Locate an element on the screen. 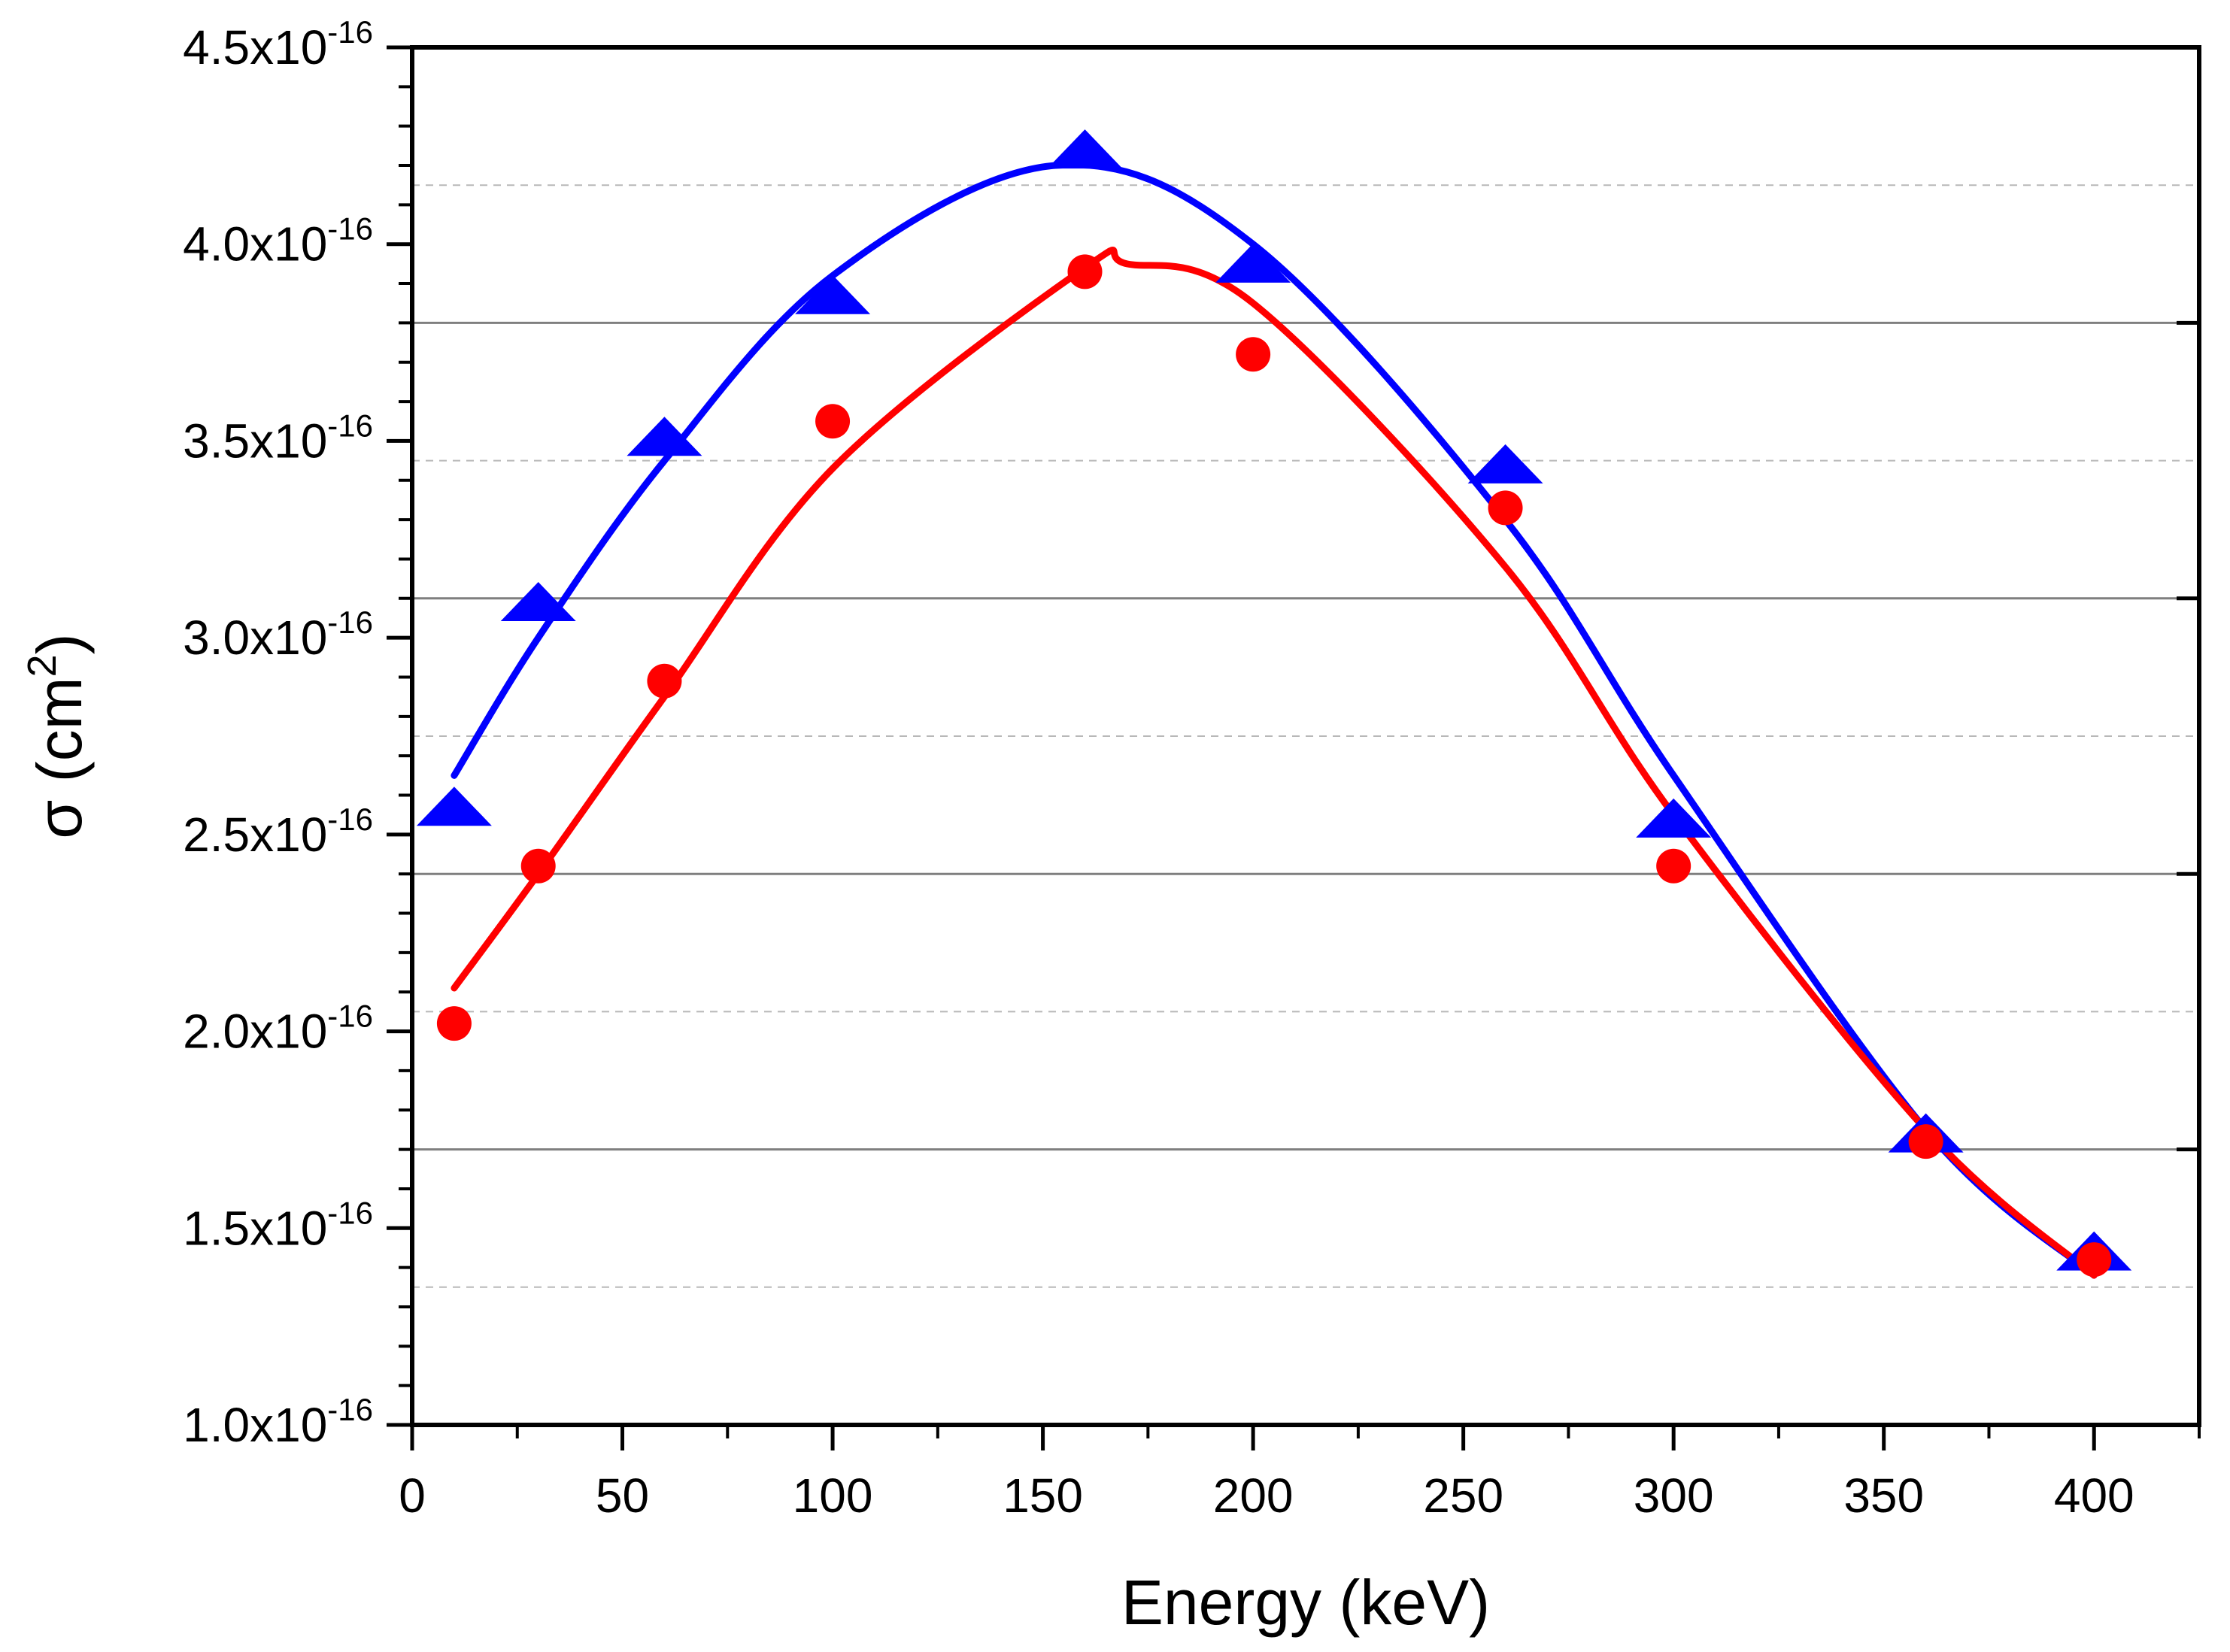 Image resolution: width=2230 pixels, height=1652 pixels. y-tick-label: 1.5x10⁻¹⁶ is located at coordinates (278, 1225).